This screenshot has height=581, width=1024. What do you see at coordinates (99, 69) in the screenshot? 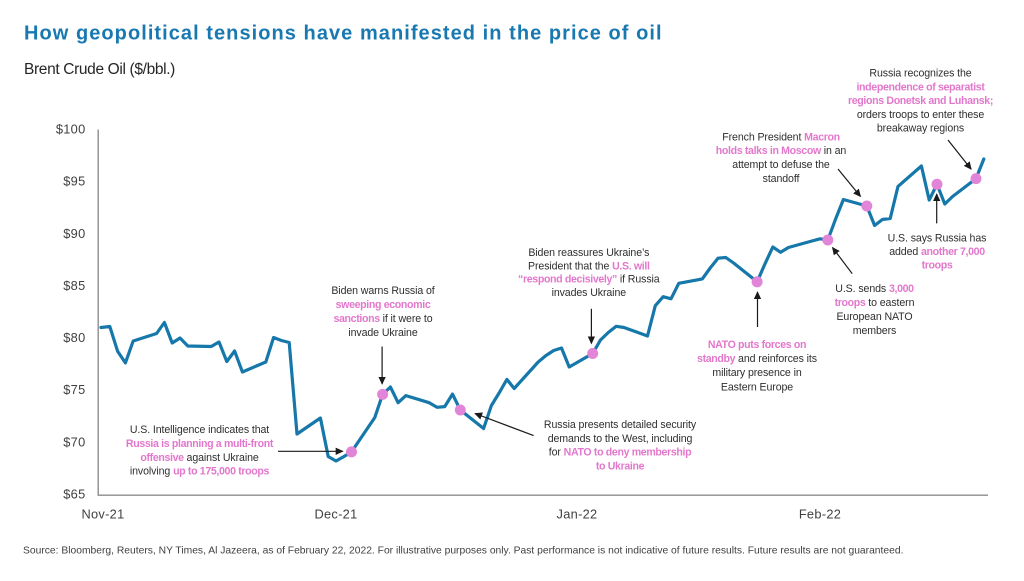
I see `svg-text: Brent Crude Oil ($/bbl.)` at bounding box center [99, 69].